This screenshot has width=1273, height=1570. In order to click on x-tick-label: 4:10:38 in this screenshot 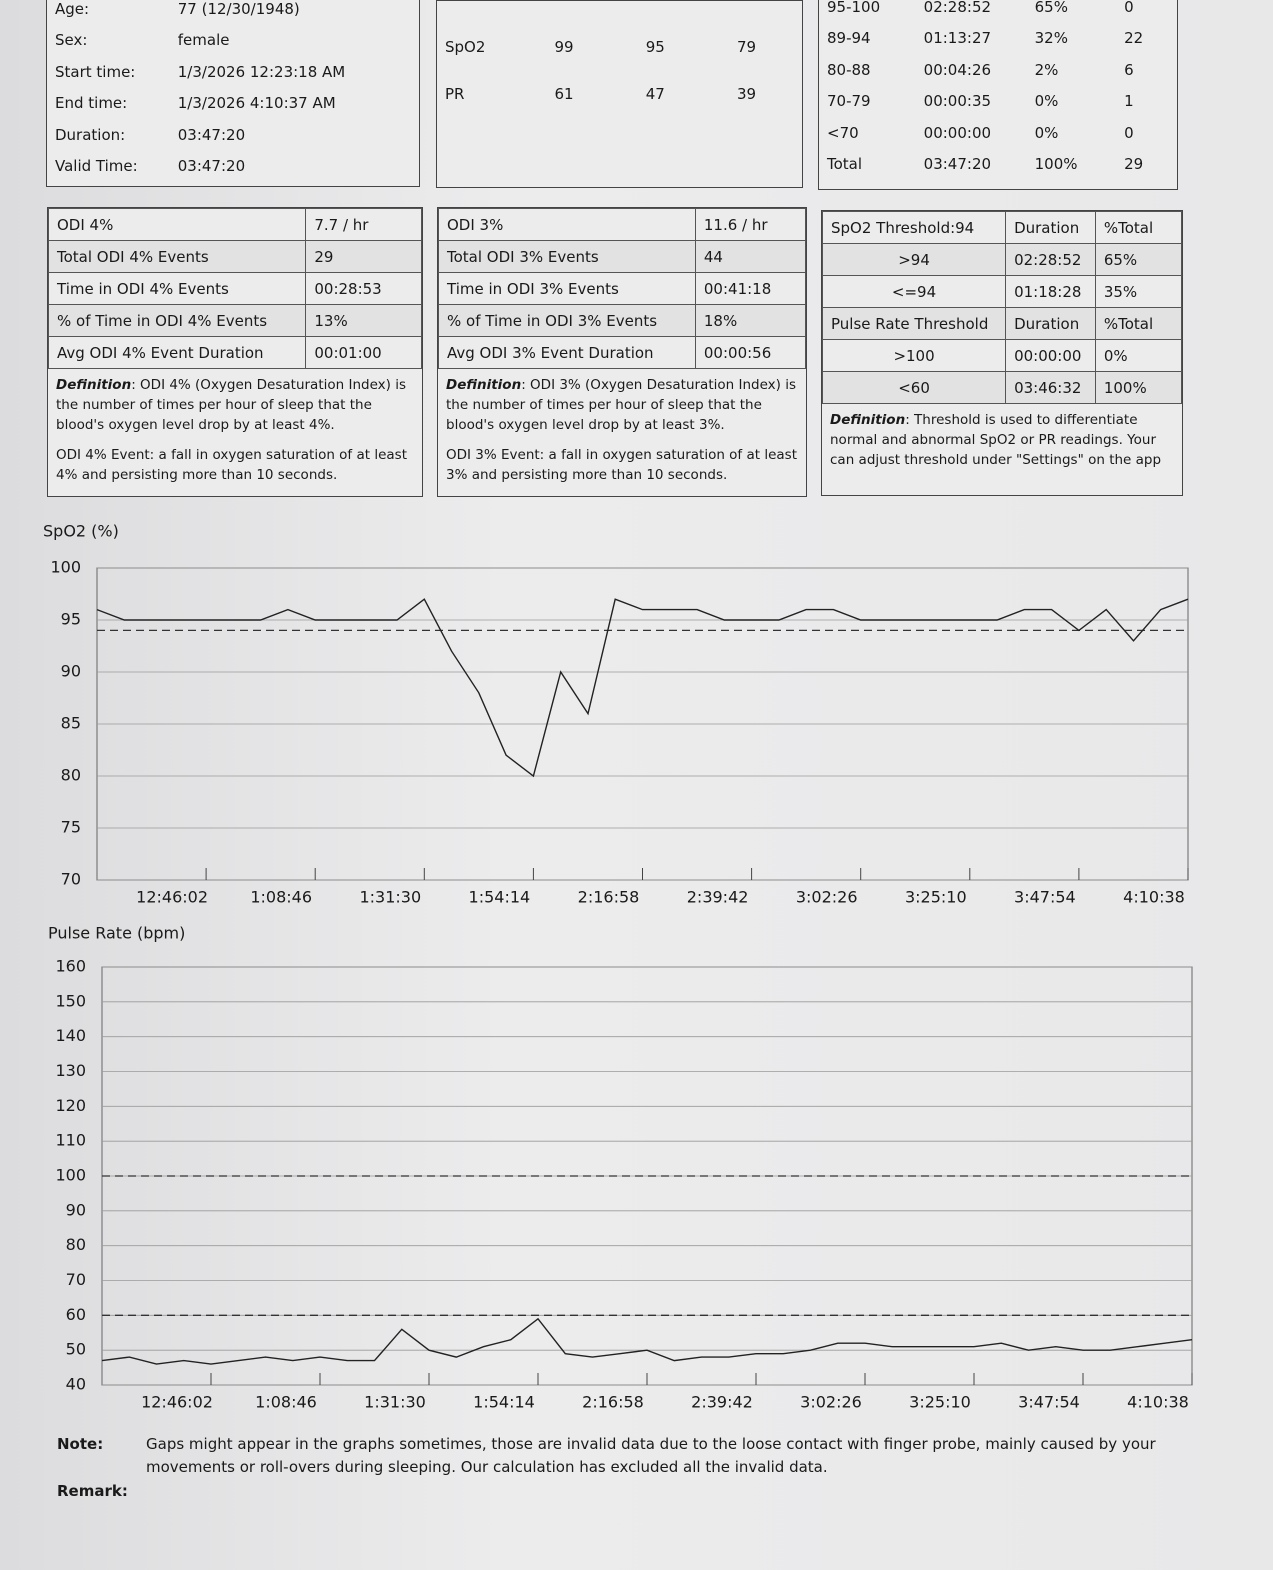, I will do `click(1158, 1402)`.